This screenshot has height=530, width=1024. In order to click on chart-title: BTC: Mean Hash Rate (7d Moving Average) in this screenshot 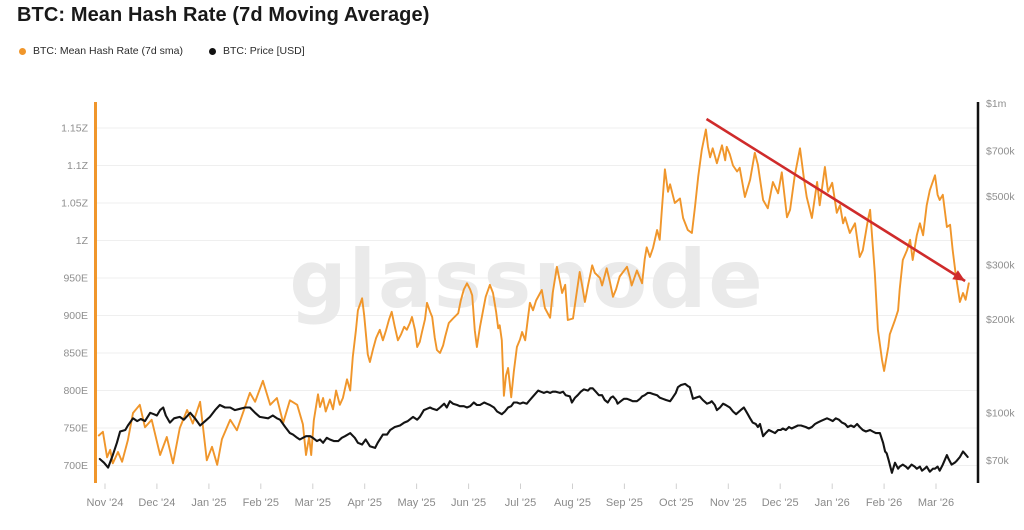, I will do `click(223, 15)`.